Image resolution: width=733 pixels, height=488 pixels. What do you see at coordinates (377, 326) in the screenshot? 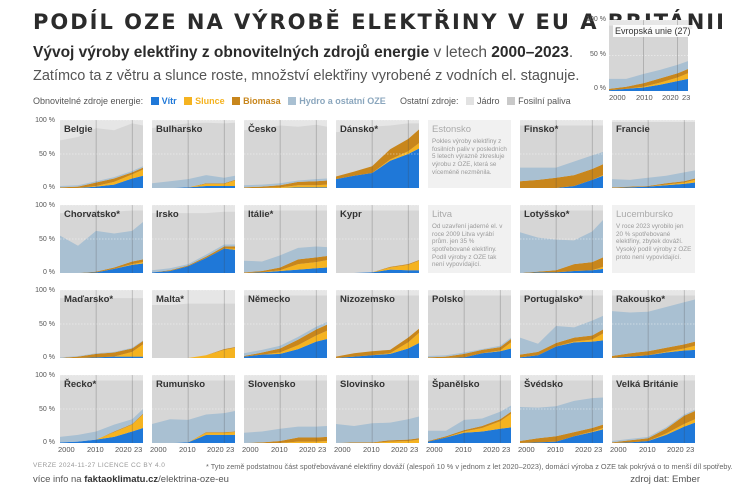
I see `nizozemsko-area-other-sources` at bounding box center [377, 326].